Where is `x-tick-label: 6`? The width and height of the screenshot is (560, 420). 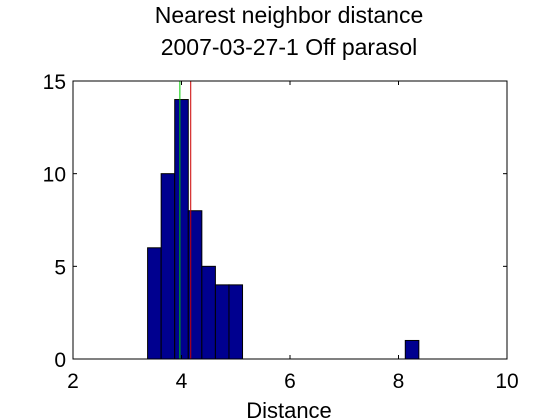 x-tick-label: 6 is located at coordinates (290, 381).